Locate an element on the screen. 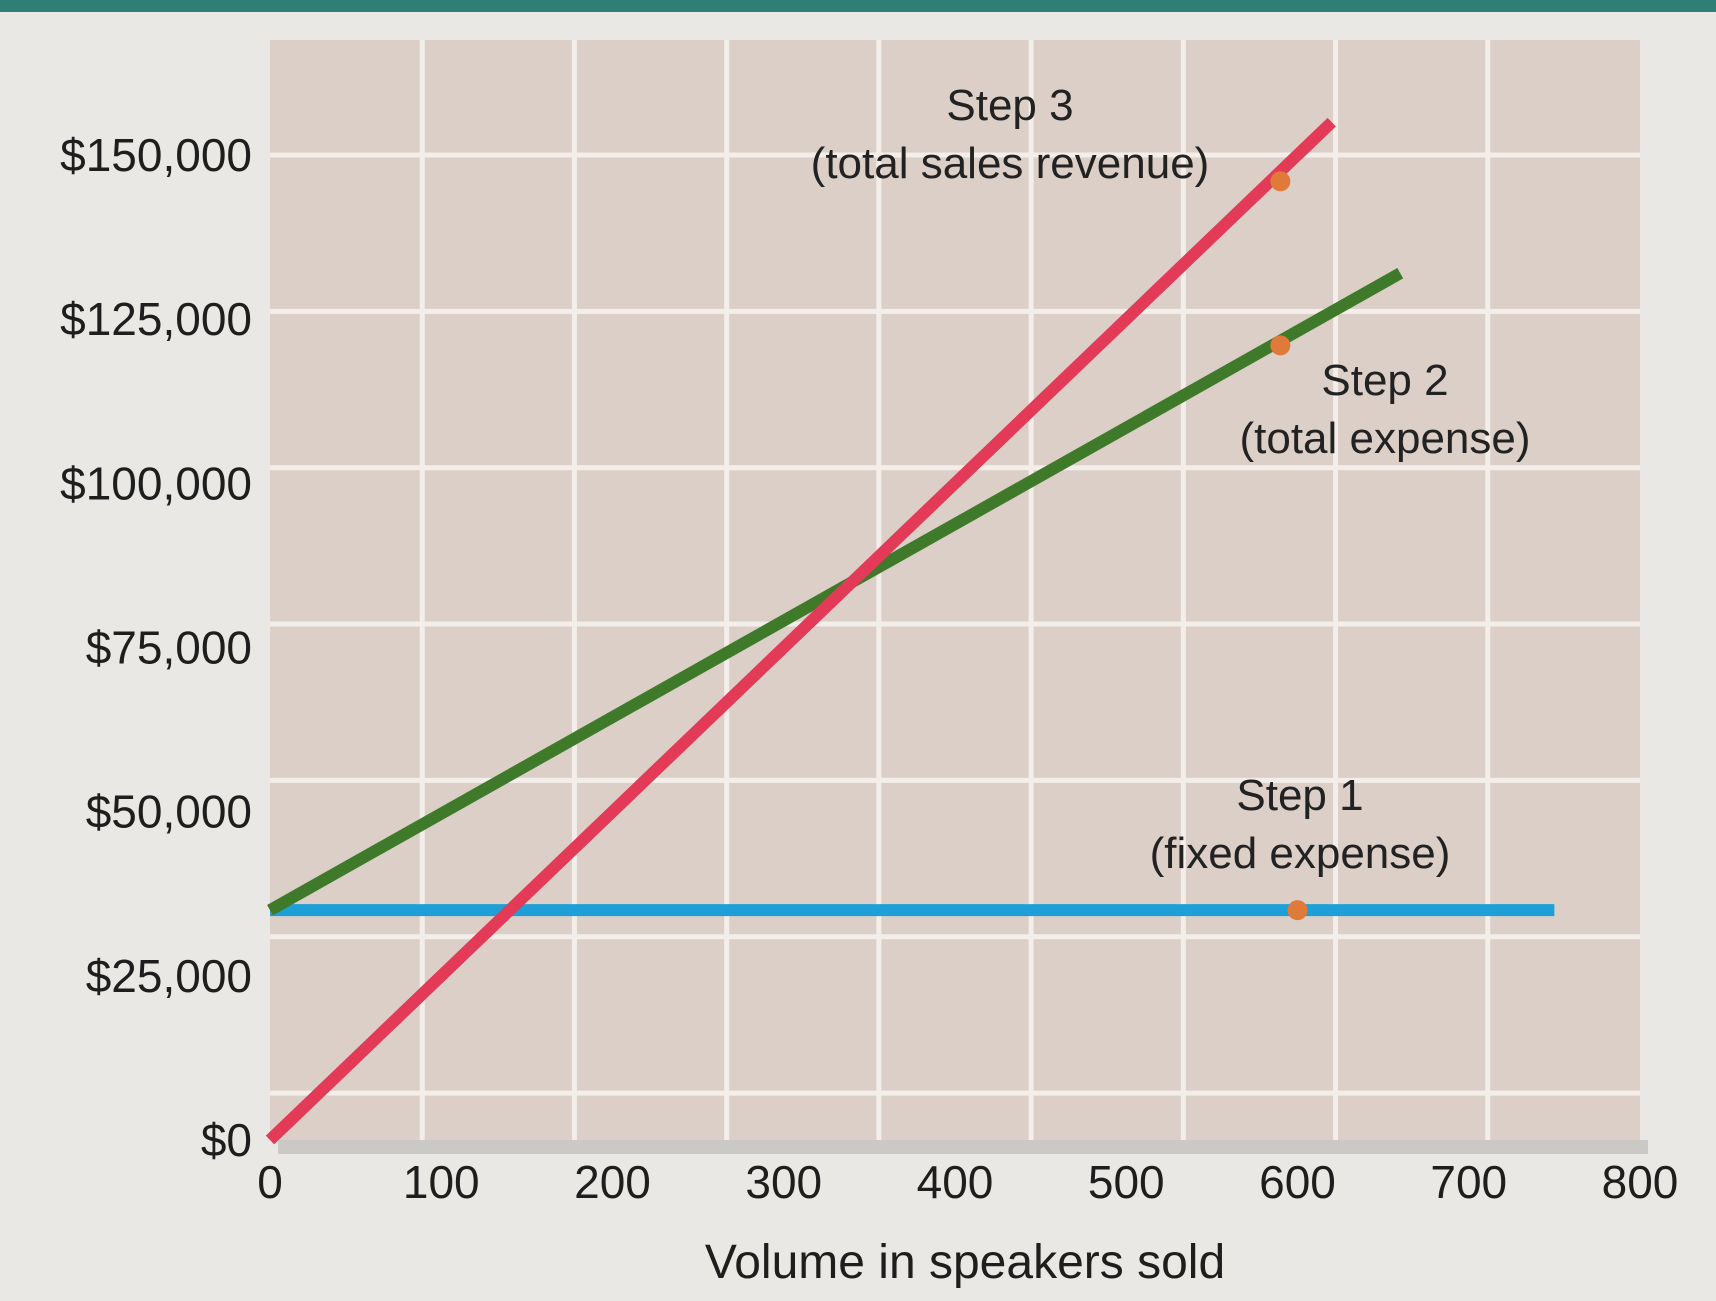 The width and height of the screenshot is (1716, 1301). annotation-revenue-title: Step 3 is located at coordinates (1009, 105).